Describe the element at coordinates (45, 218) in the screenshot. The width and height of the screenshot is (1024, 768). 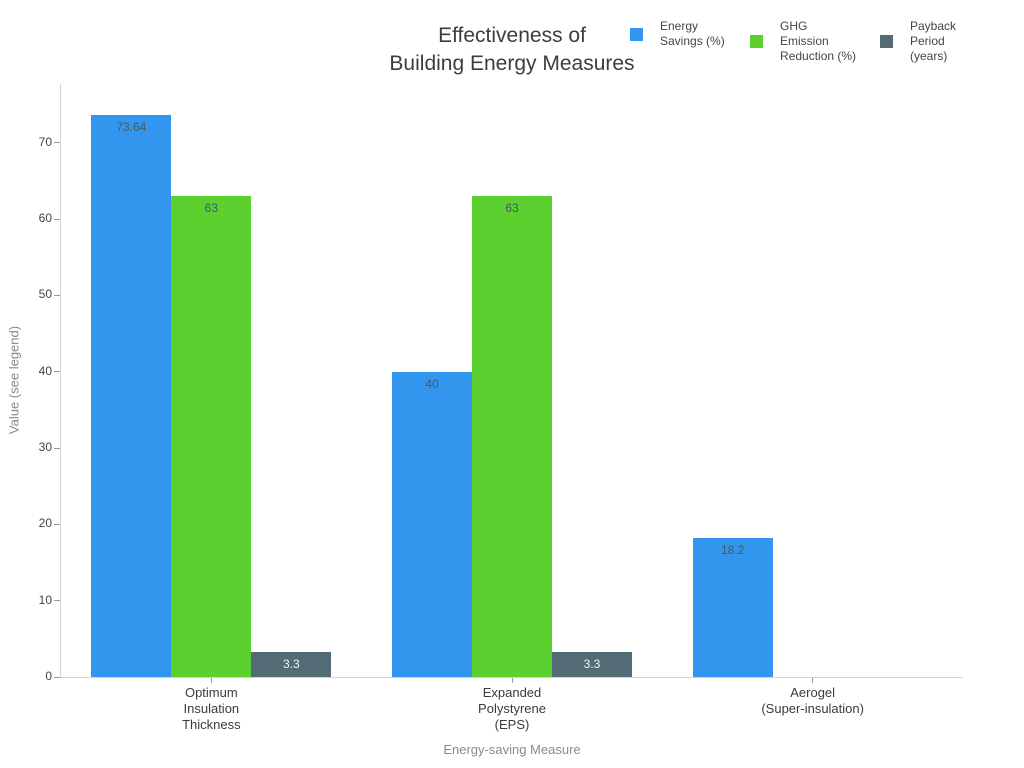
I see `y-tick-label: 60` at that location.